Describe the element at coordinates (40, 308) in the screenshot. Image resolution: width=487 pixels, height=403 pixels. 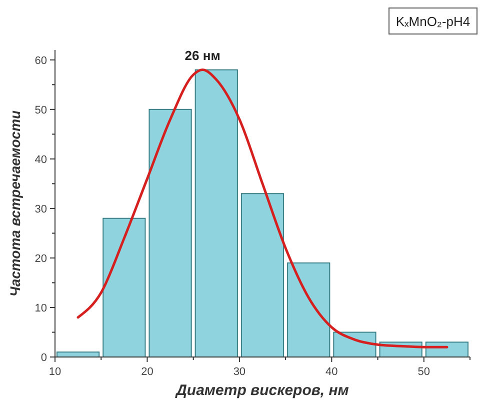
I see `y-tick-label: 10` at that location.